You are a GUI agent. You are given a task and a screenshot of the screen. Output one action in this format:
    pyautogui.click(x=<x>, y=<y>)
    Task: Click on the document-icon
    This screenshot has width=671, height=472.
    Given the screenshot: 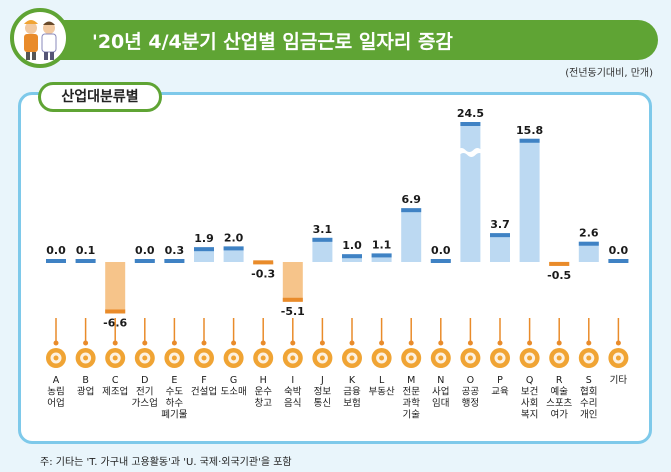 What is the action you would take?
    pyautogui.click(x=470, y=358)
    